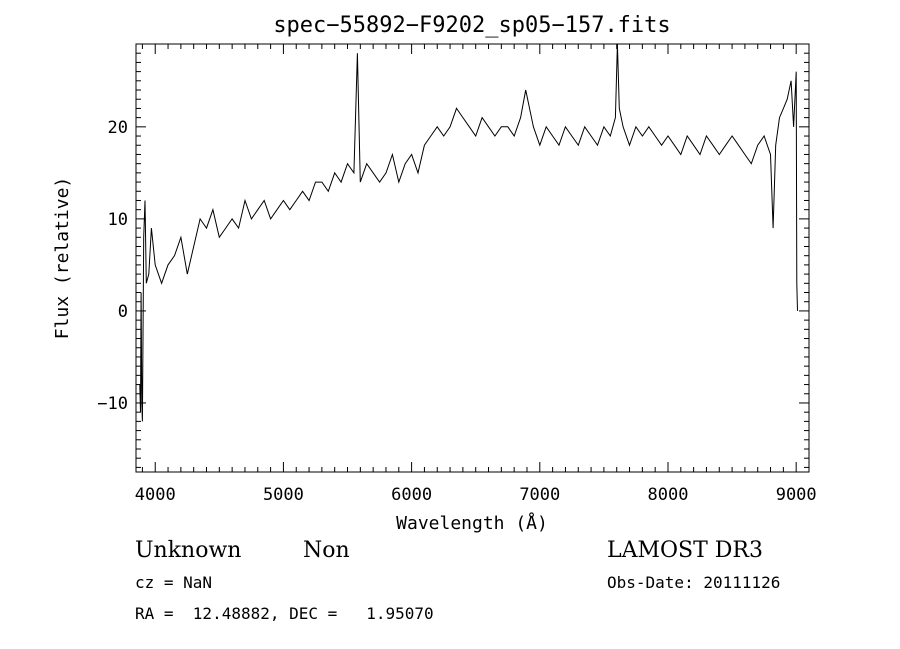 This screenshot has height=649, width=900. I want to click on redshift-cz: cz = NaN, so click(174, 582).